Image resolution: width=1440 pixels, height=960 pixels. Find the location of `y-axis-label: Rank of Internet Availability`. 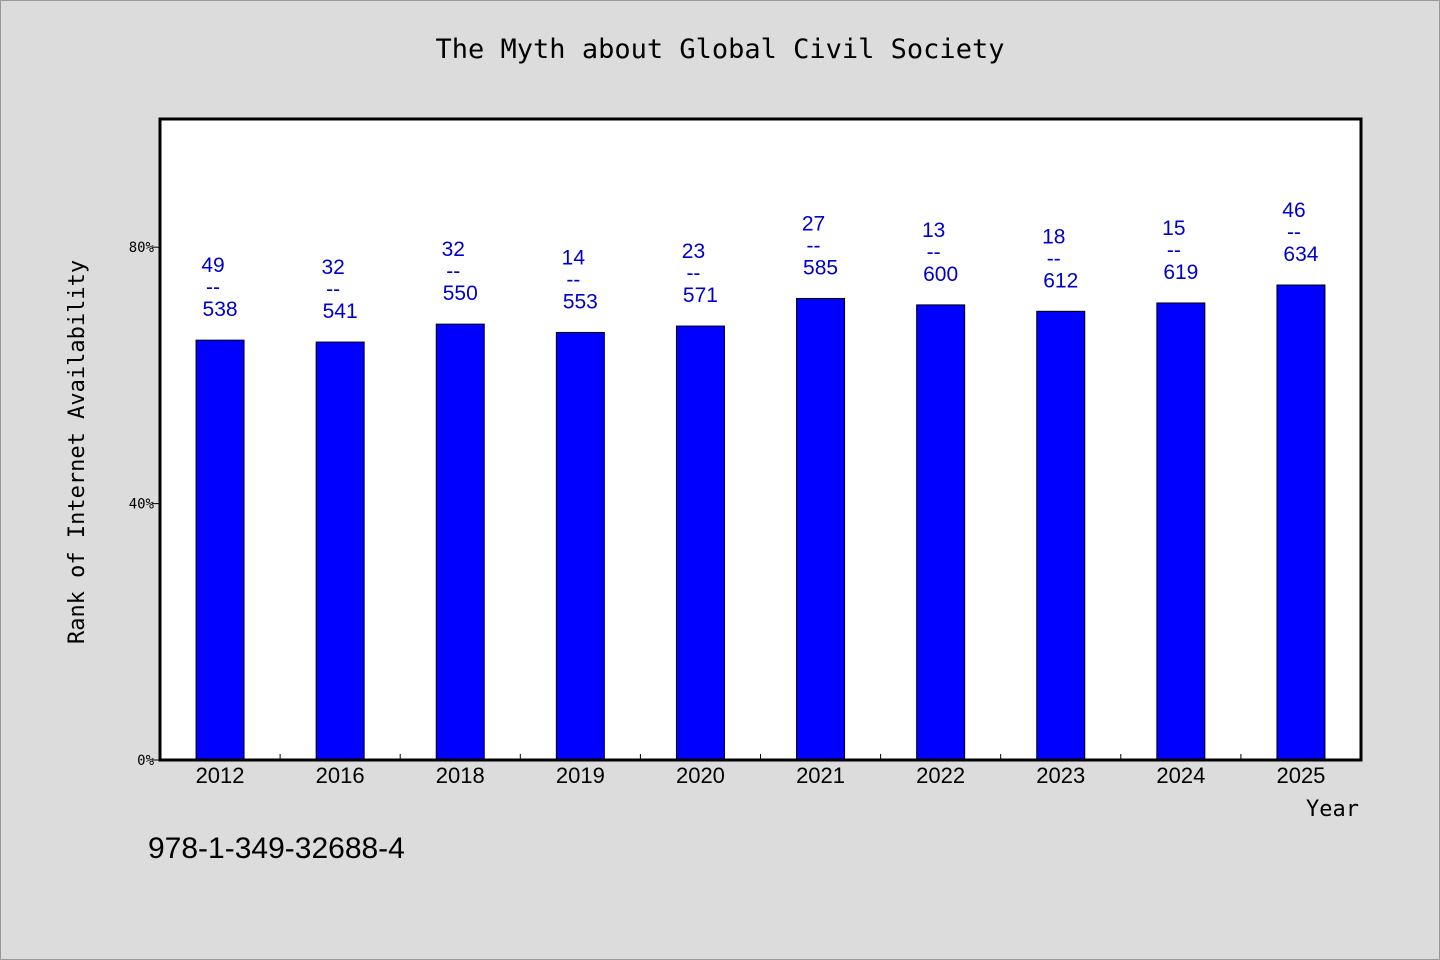

y-axis-label: Rank of Internet Availability is located at coordinates (77, 452).